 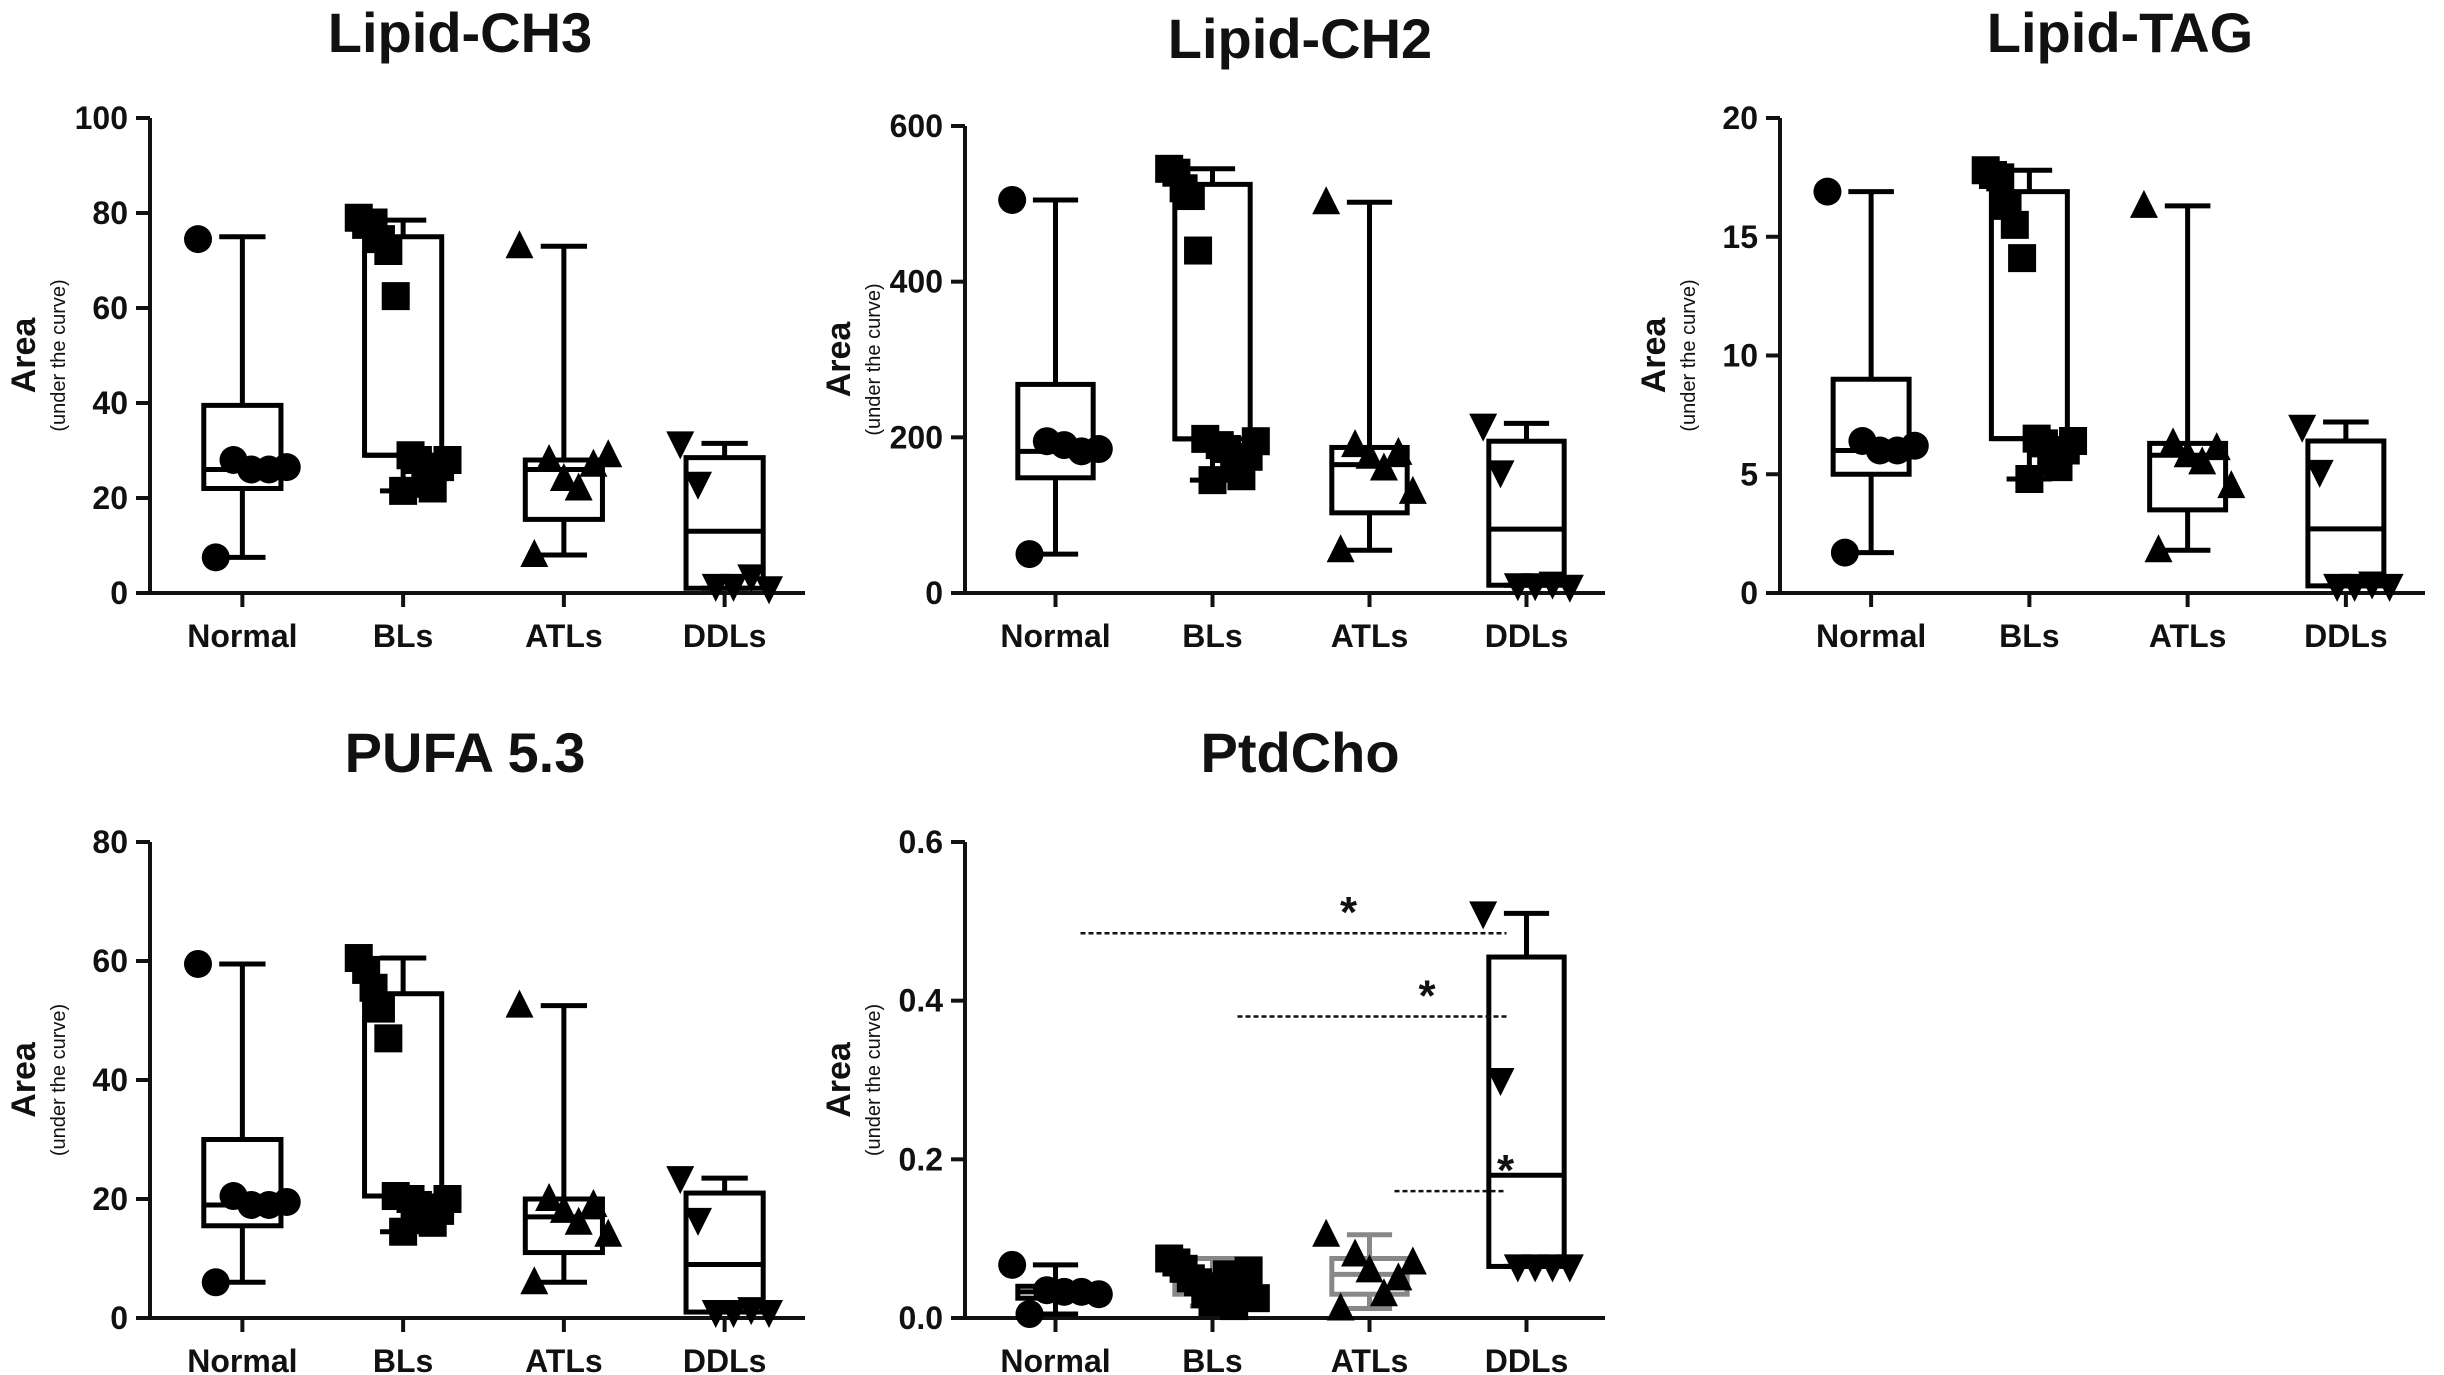 What do you see at coordinates (921, 1159) in the screenshot?
I see `y-tick-label: 0.2` at bounding box center [921, 1159].